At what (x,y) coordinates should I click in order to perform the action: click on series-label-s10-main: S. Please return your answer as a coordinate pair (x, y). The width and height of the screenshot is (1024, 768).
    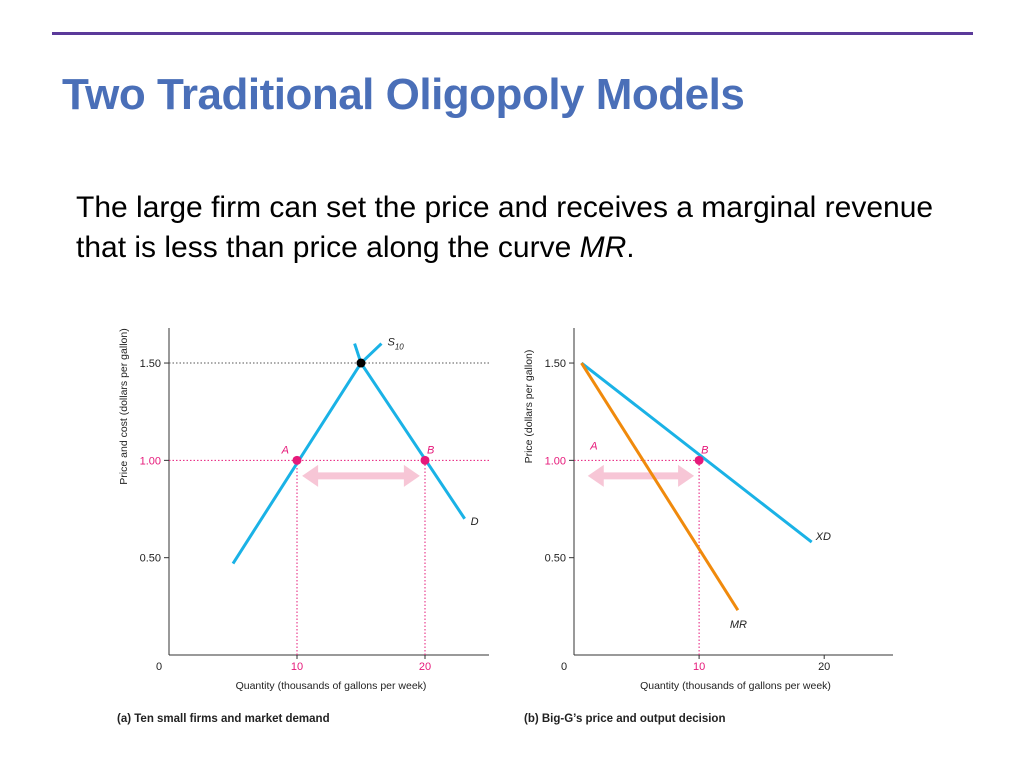
    Looking at the image, I should click on (391, 343).